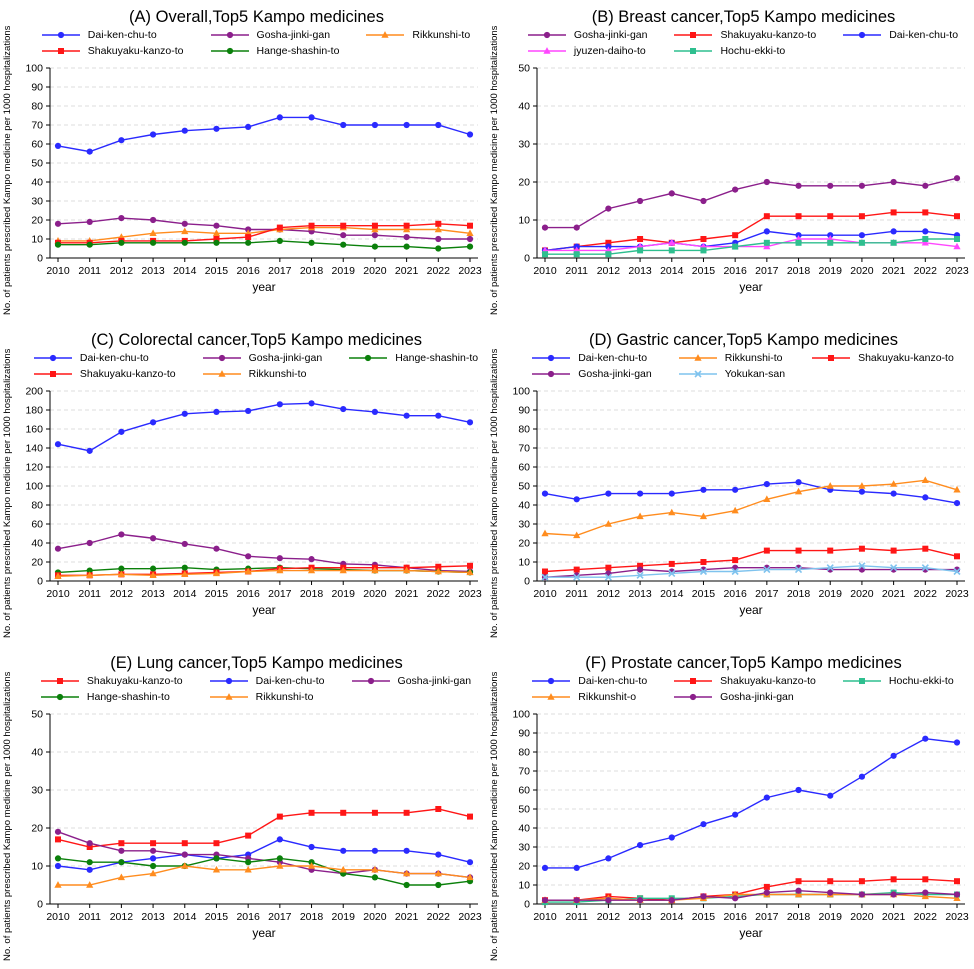  What do you see at coordinates (37, 163) in the screenshot?
I see `y-tick-label: 50` at bounding box center [37, 163].